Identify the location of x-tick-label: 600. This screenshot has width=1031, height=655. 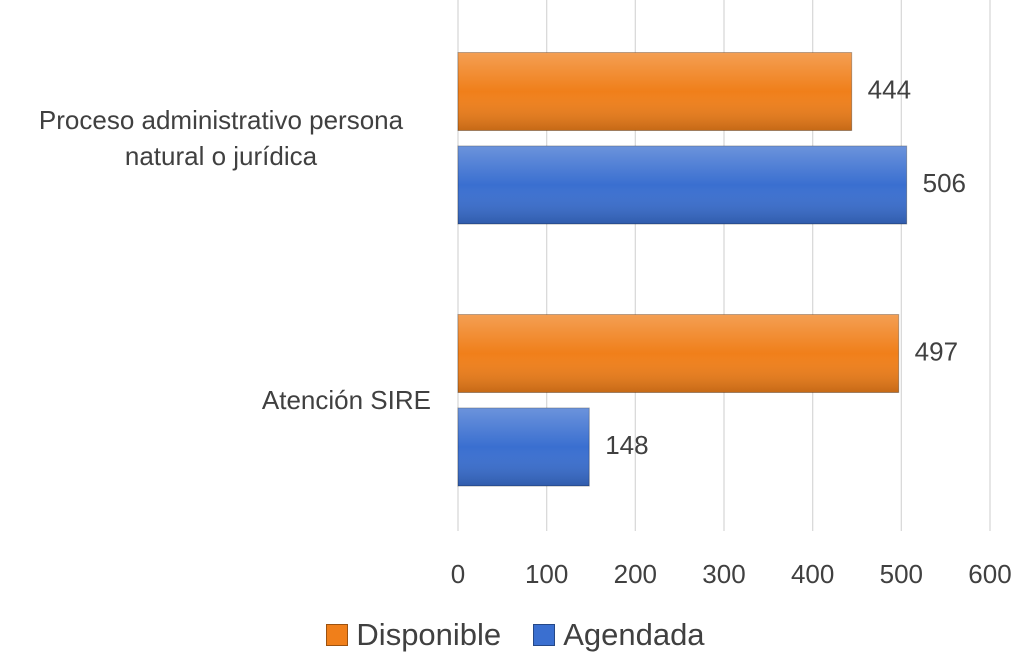
(989, 574).